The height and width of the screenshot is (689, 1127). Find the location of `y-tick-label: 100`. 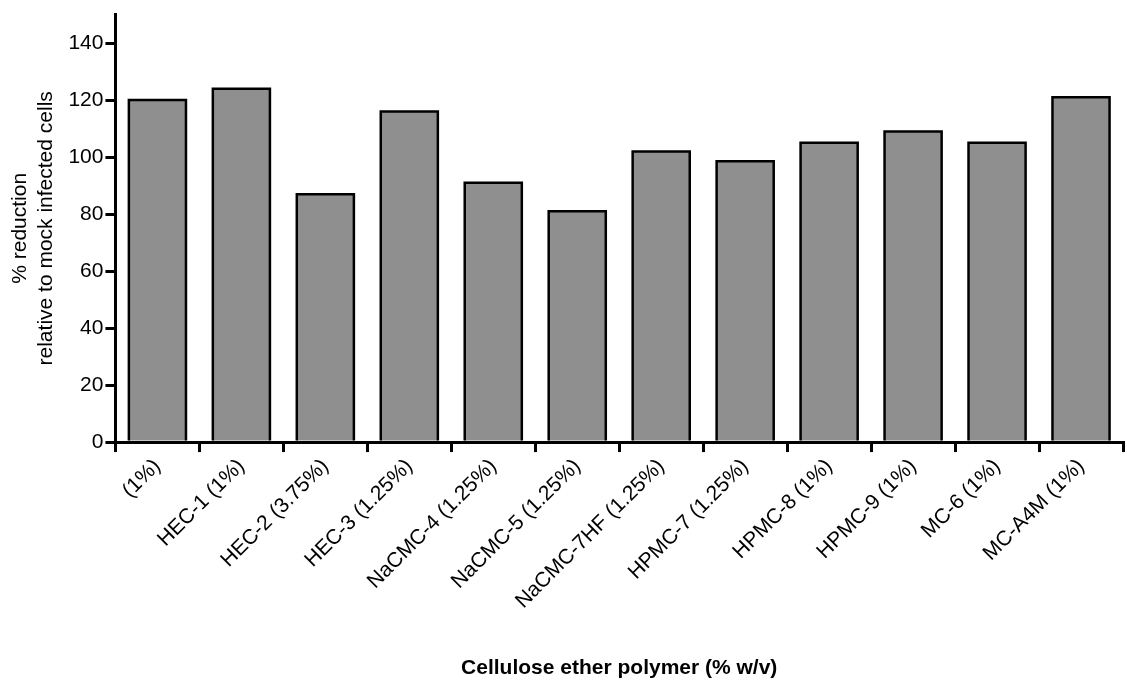

y-tick-label: 100 is located at coordinates (86, 155).